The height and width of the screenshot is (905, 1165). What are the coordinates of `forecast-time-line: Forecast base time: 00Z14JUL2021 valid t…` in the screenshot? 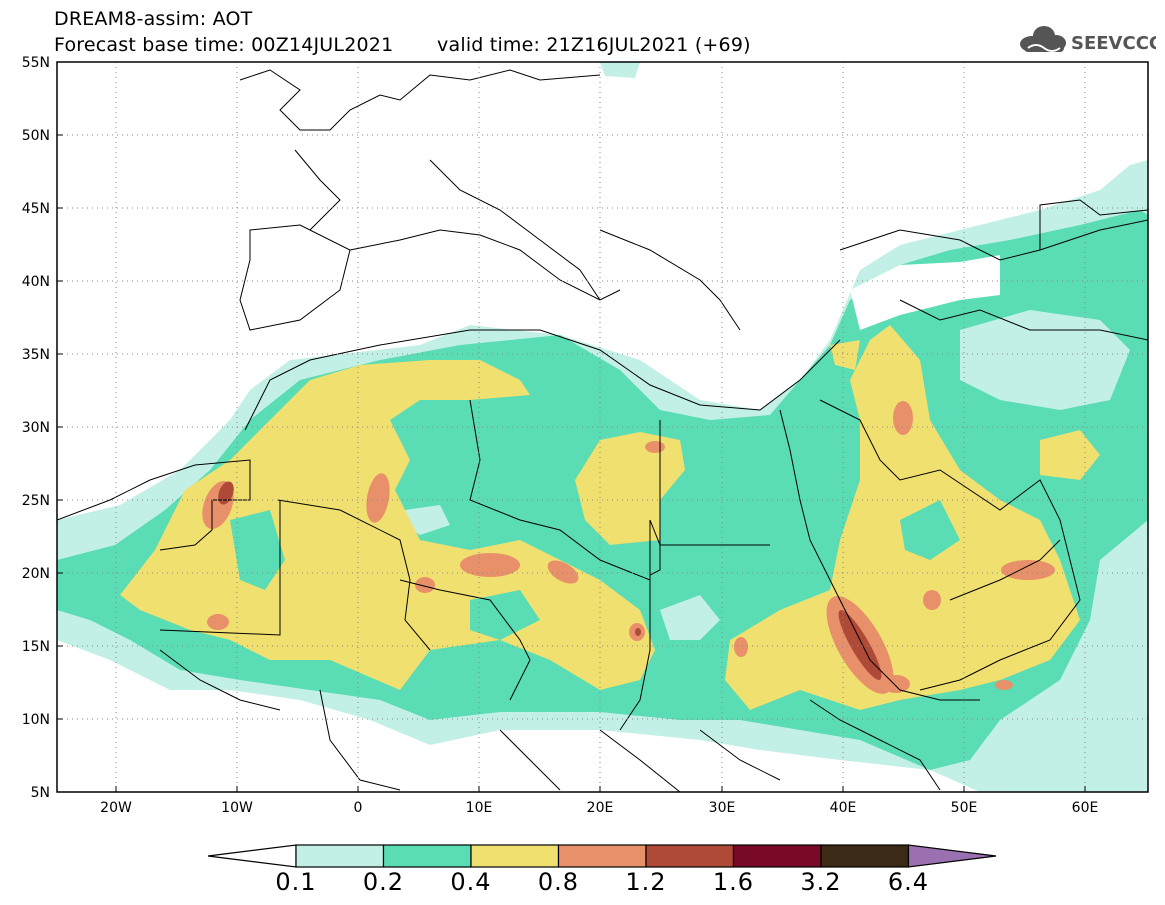 It's located at (402, 45).